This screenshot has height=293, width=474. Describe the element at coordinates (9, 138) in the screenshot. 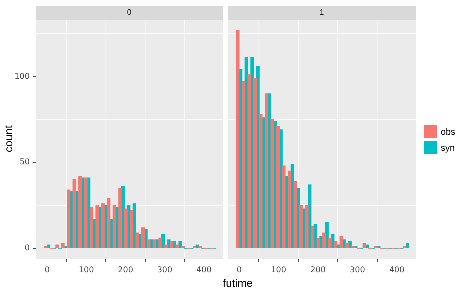

I see `y-axis-title: count` at that location.